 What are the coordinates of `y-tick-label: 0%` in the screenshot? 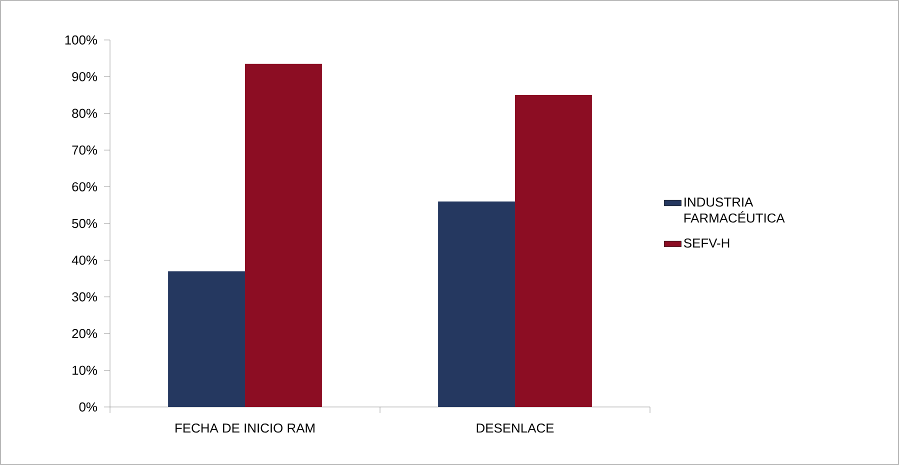 It's located at (88, 407).